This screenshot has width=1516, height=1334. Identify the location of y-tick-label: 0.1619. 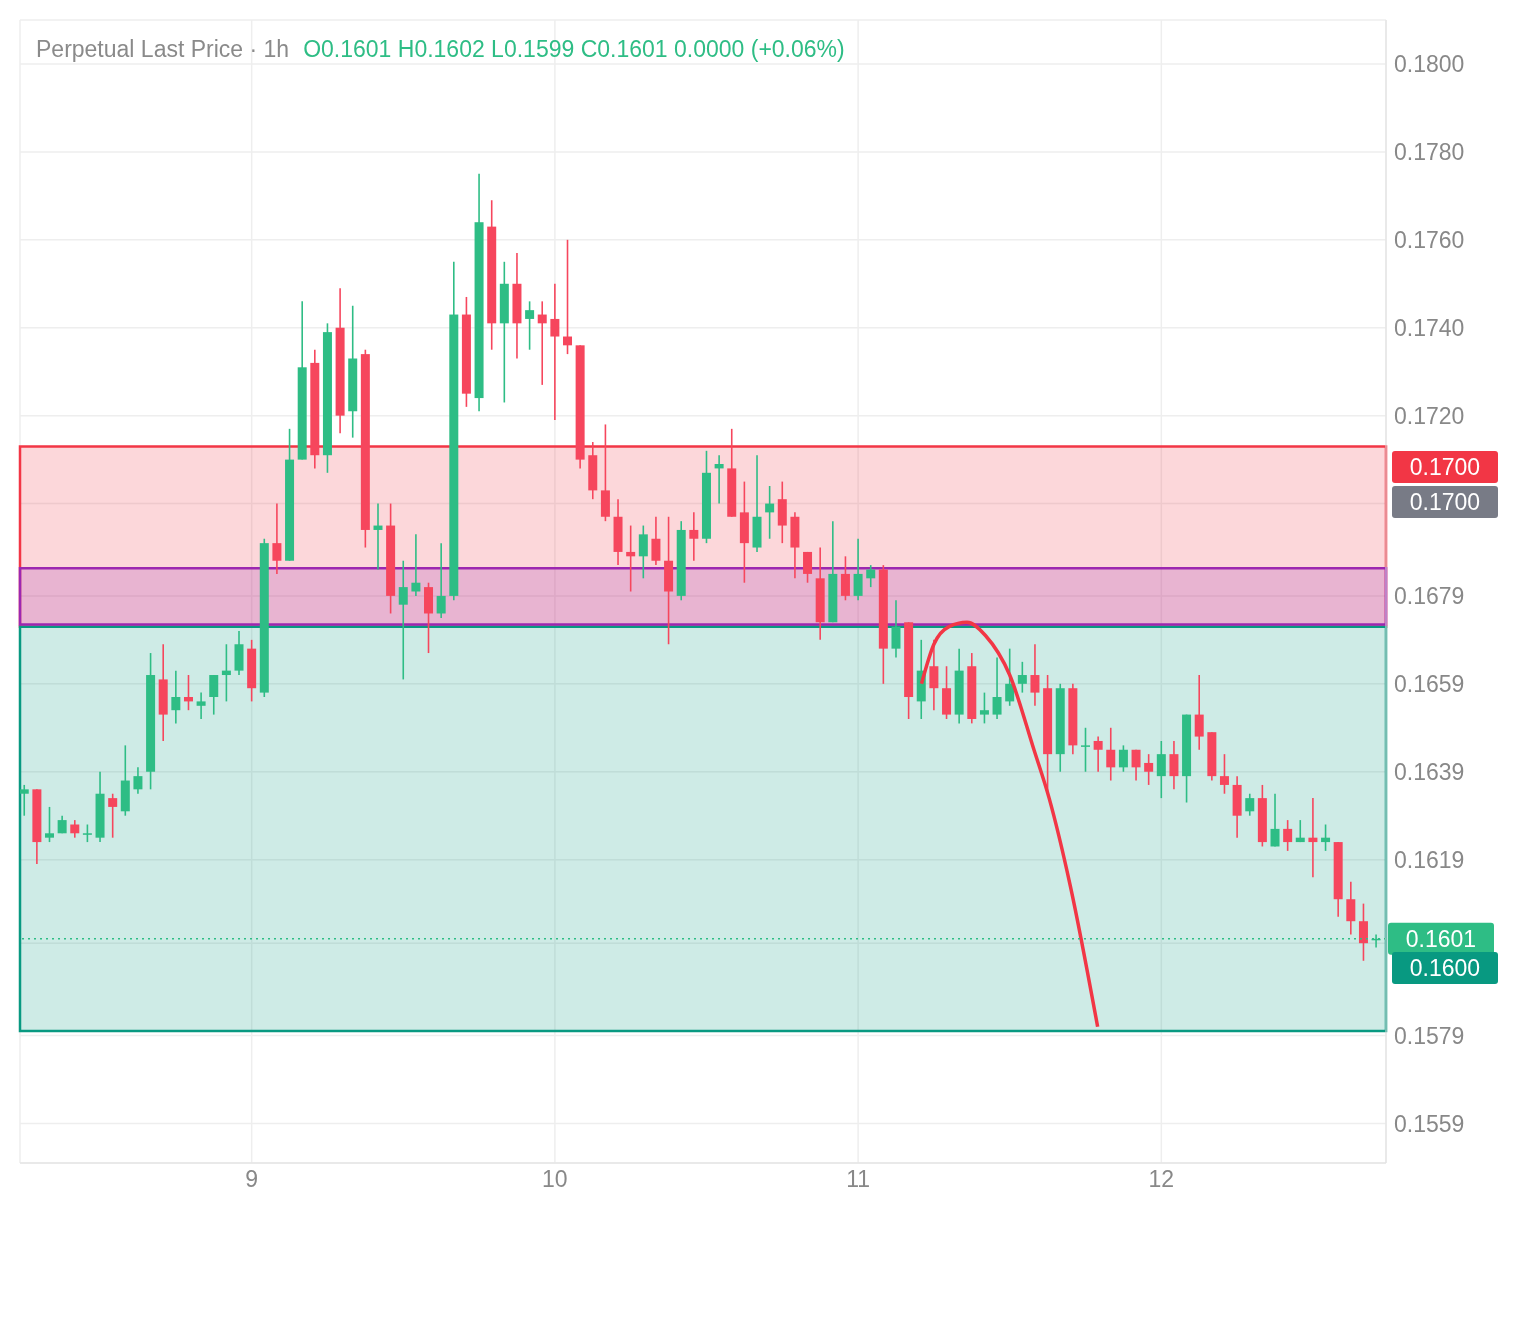
(1429, 859).